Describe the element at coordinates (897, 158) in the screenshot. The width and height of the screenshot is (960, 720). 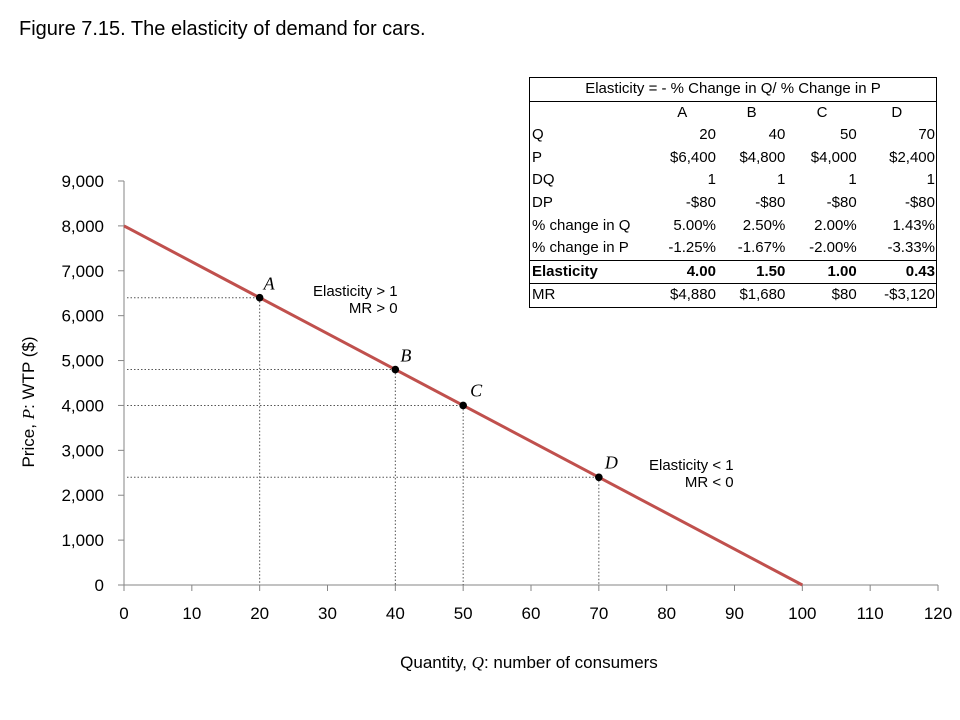
I see `table-cell: $2,400` at that location.